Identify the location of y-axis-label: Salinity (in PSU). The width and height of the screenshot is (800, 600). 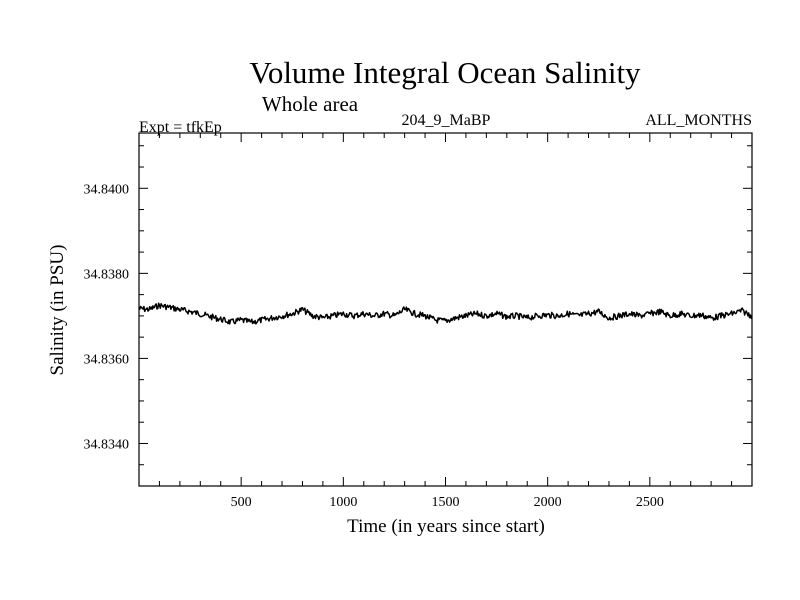
(57, 310).